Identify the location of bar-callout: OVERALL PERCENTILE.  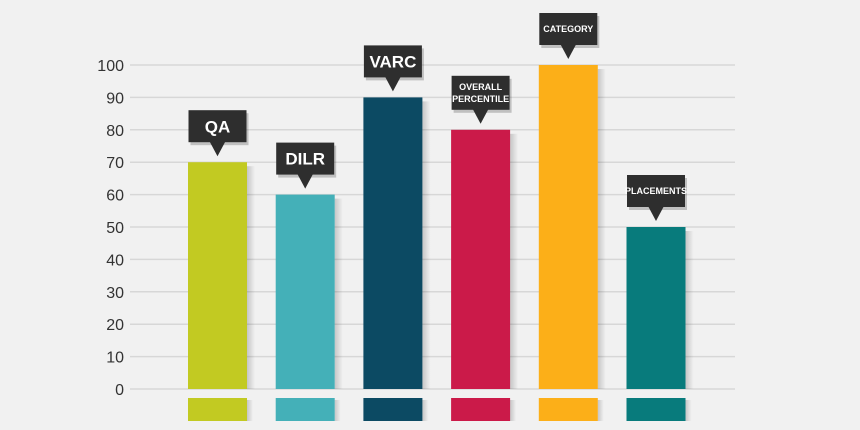
(481, 99).